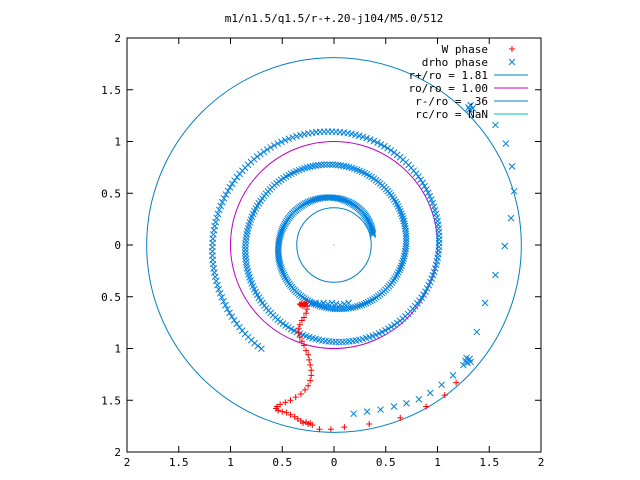 Image resolution: width=640 pixels, height=480 pixels. What do you see at coordinates (451, 101) in the screenshot?
I see `legend-label-4: r-/ro = .36` at bounding box center [451, 101].